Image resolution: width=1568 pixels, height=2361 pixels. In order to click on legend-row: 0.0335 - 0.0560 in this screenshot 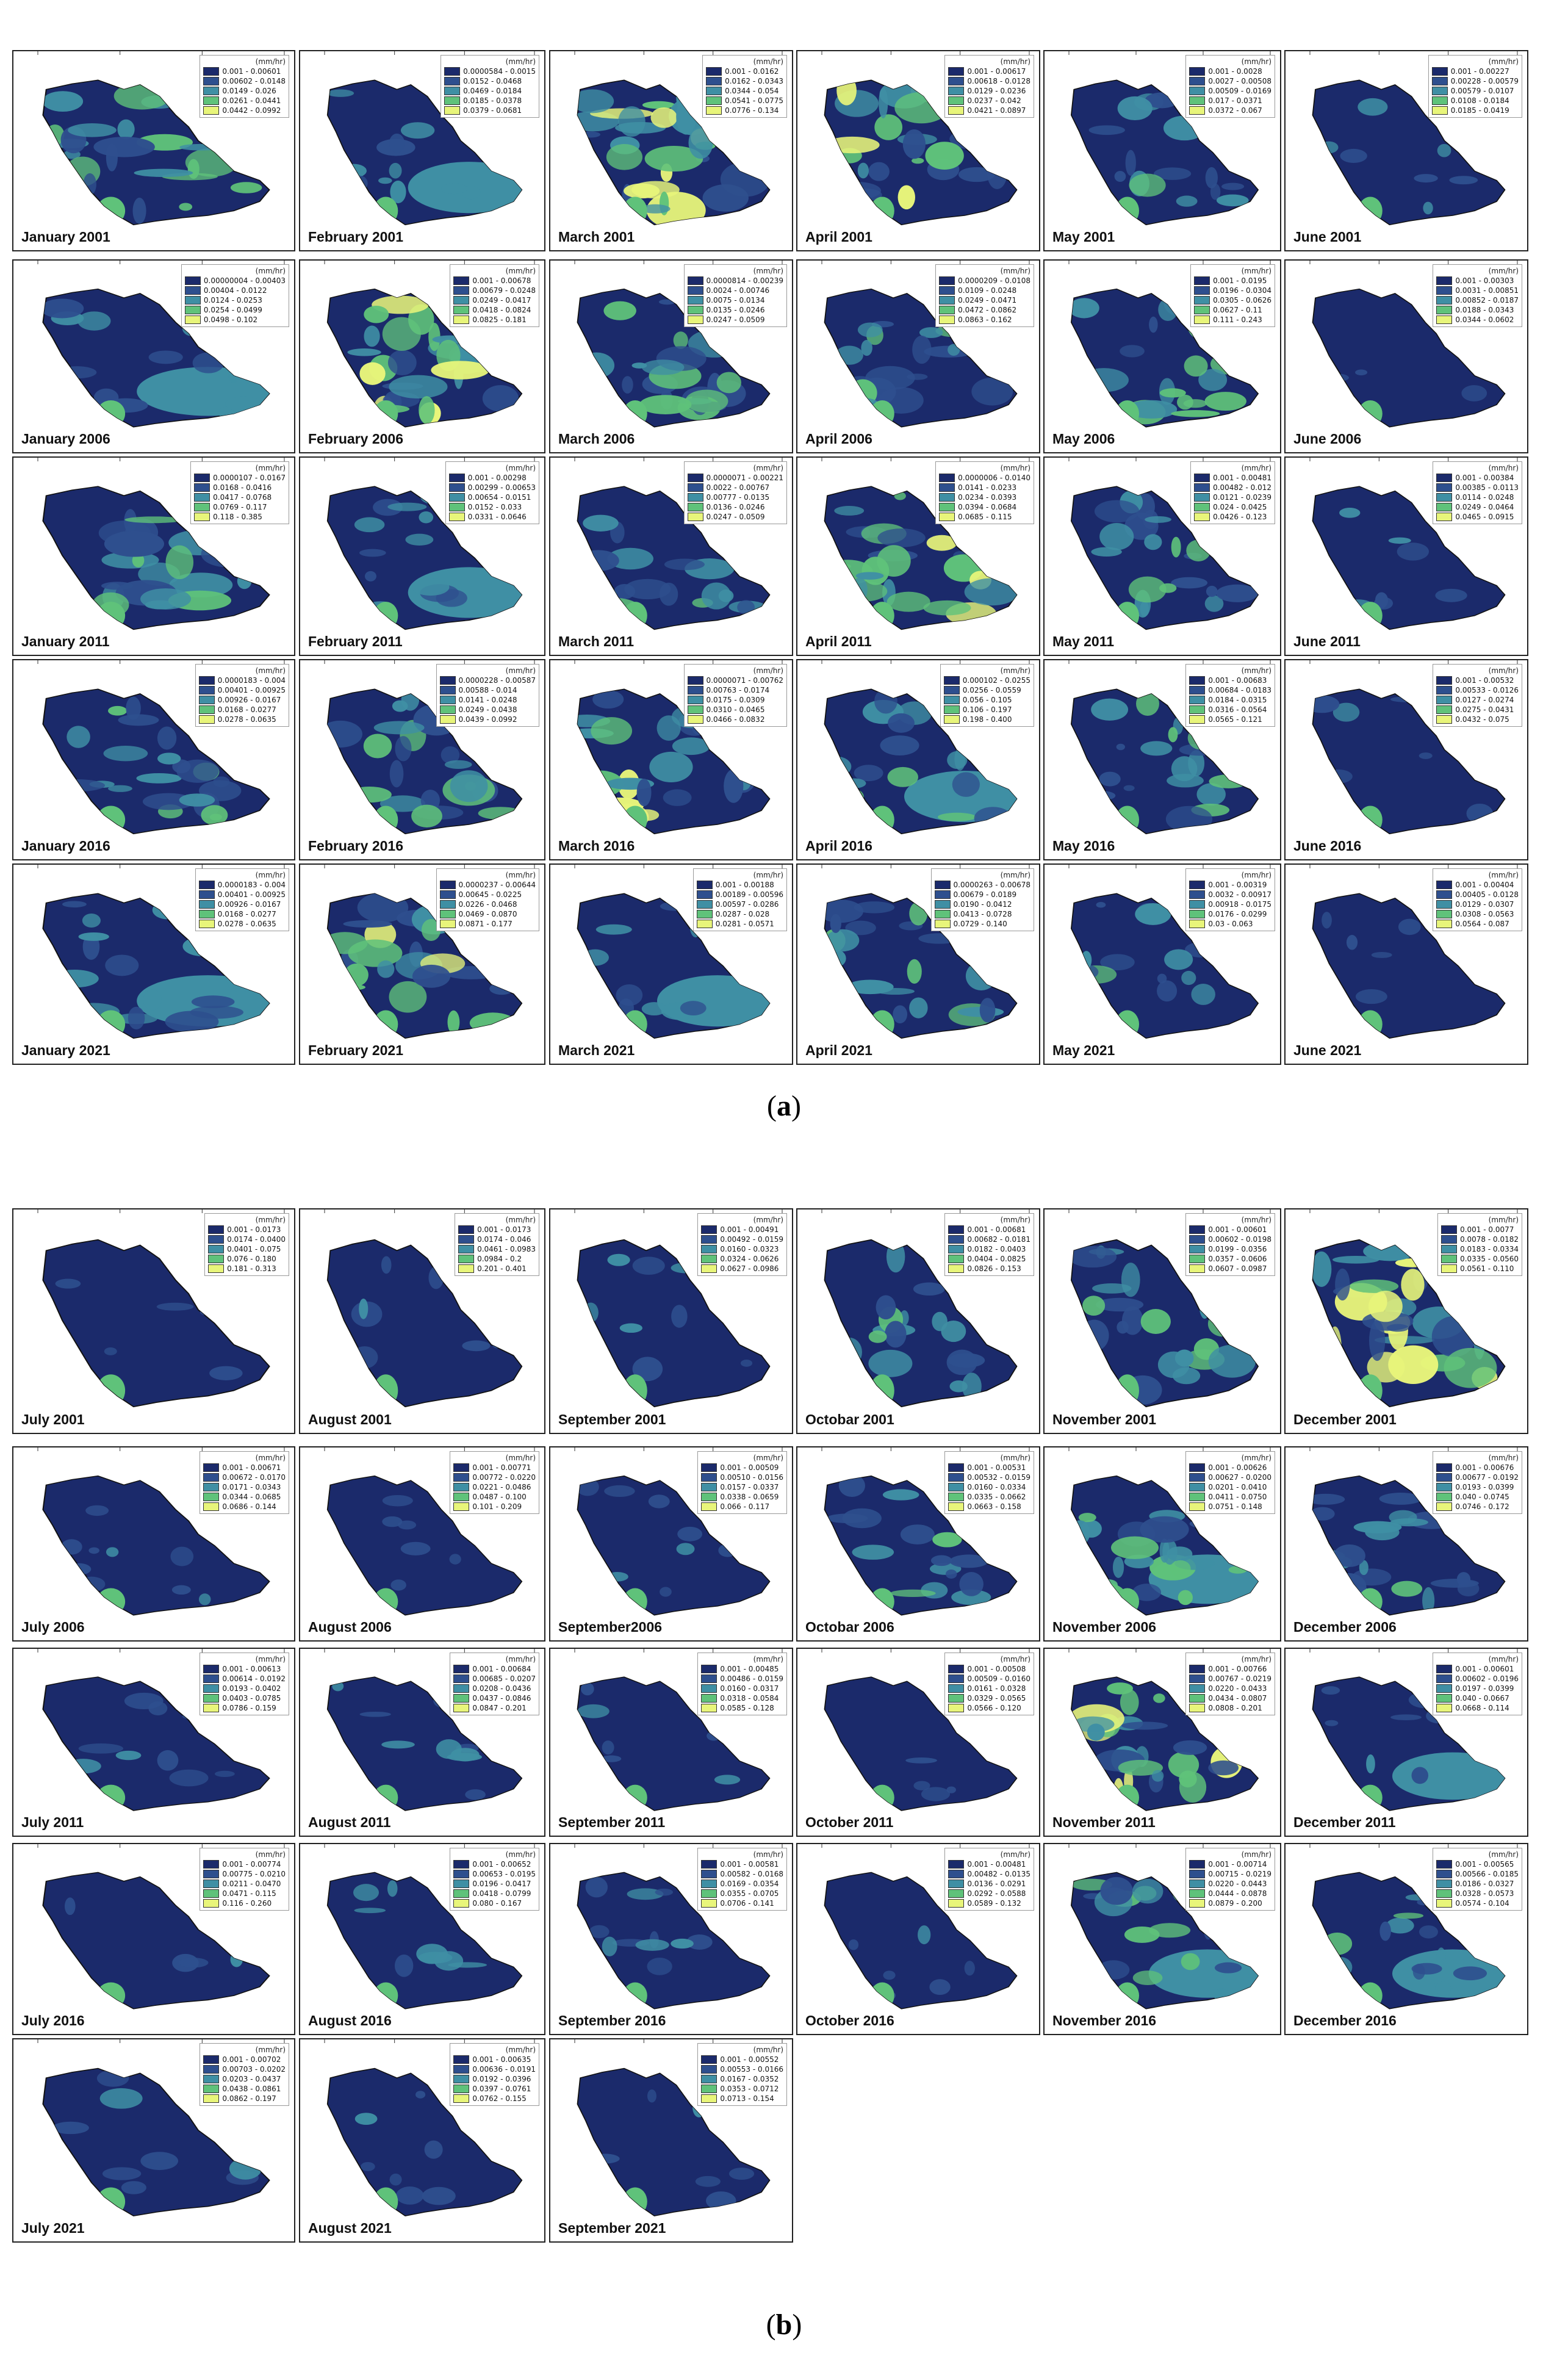, I will do `click(1480, 1259)`.